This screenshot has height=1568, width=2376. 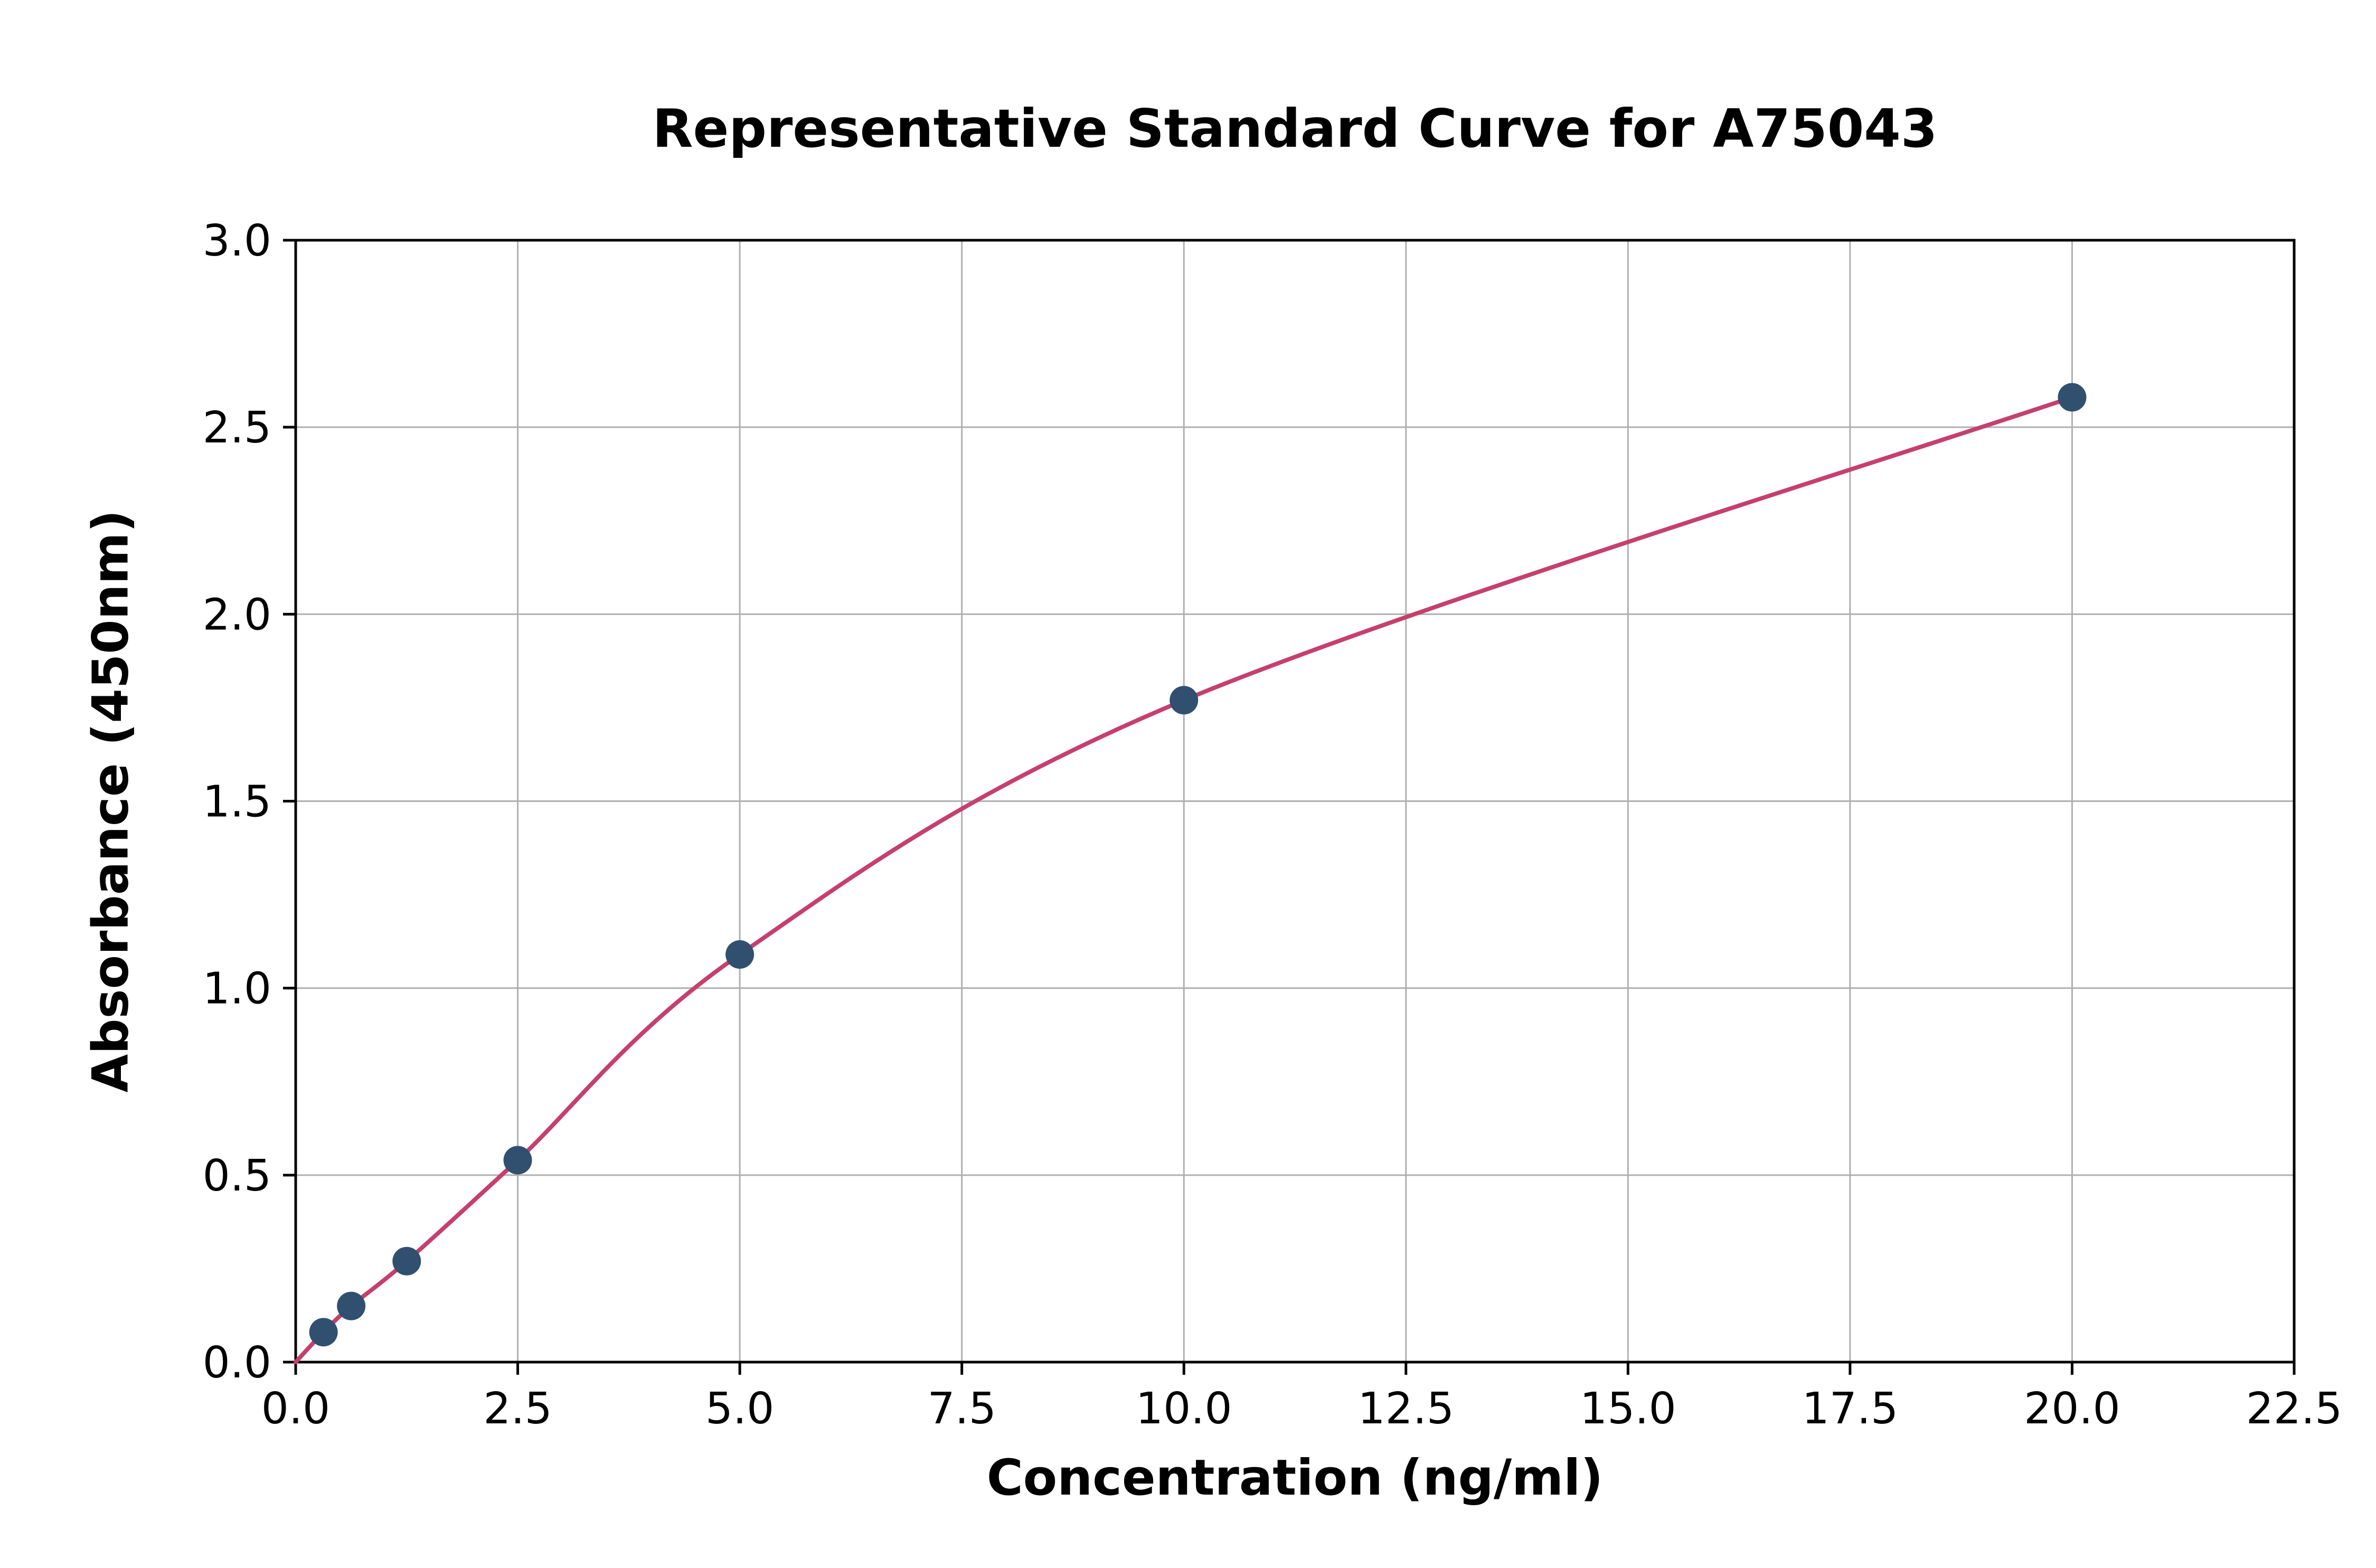 What do you see at coordinates (2072, 1409) in the screenshot?
I see `x-tick-label: 20.0` at bounding box center [2072, 1409].